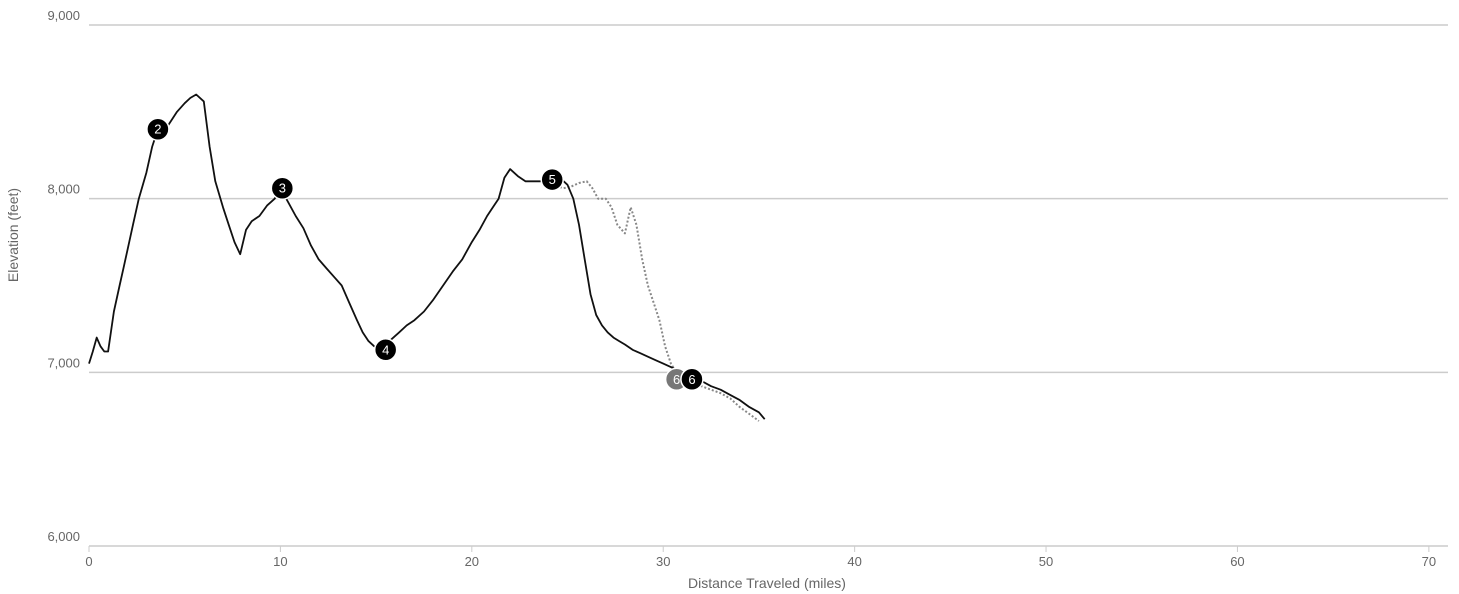 The width and height of the screenshot is (1459, 594). What do you see at coordinates (63, 15) in the screenshot?
I see `y-tick-label: 9,000` at bounding box center [63, 15].